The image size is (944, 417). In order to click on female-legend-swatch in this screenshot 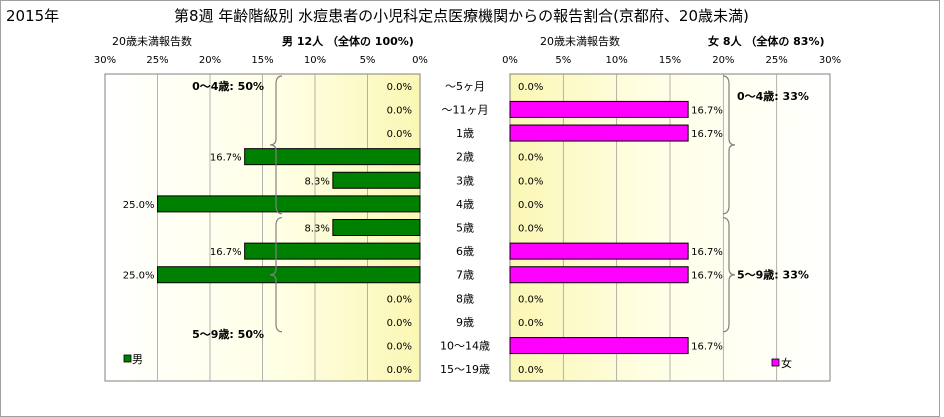, I will do `click(775, 362)`.